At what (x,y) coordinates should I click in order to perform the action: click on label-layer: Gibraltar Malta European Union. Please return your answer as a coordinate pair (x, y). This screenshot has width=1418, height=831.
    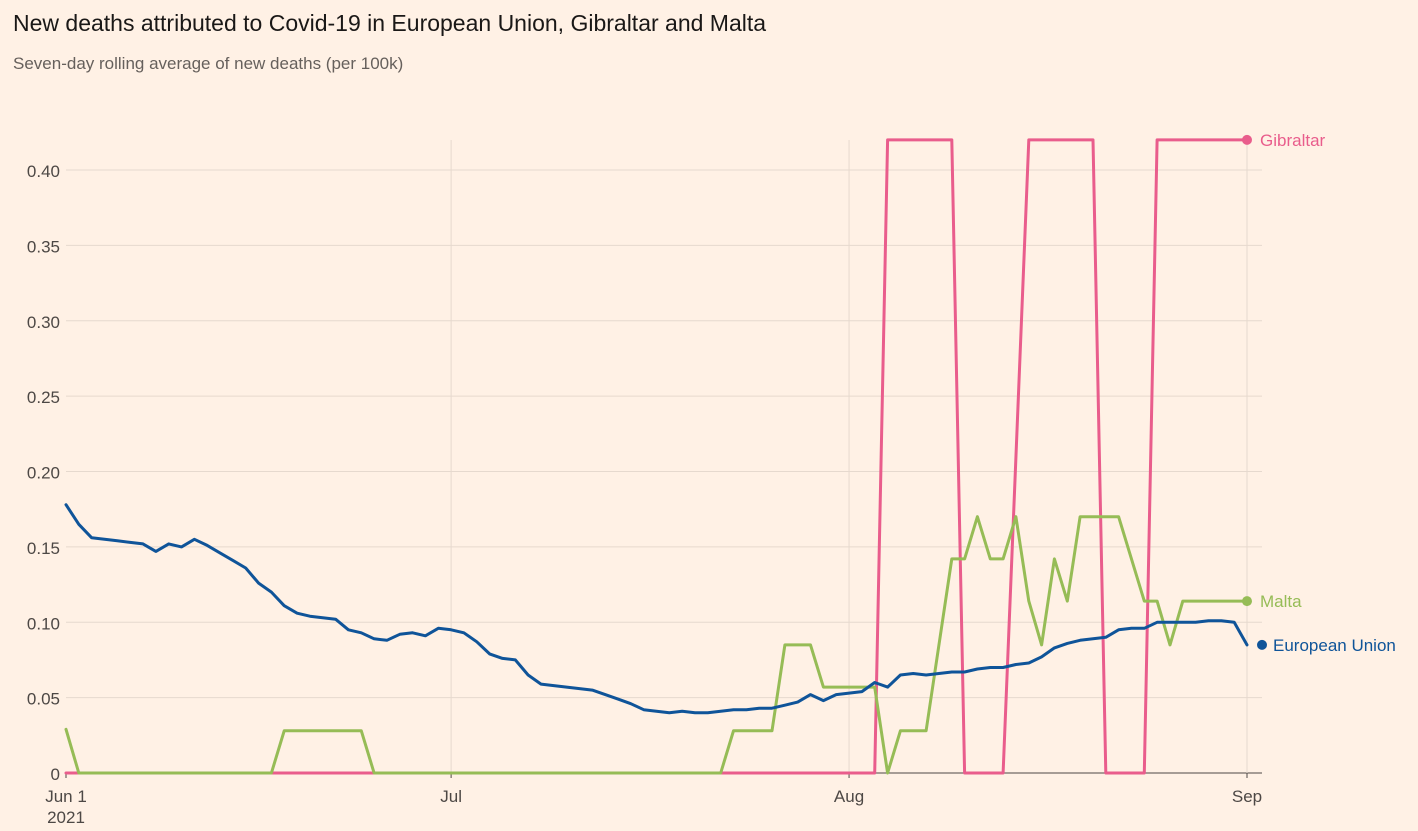
    Looking at the image, I should click on (1319, 393).